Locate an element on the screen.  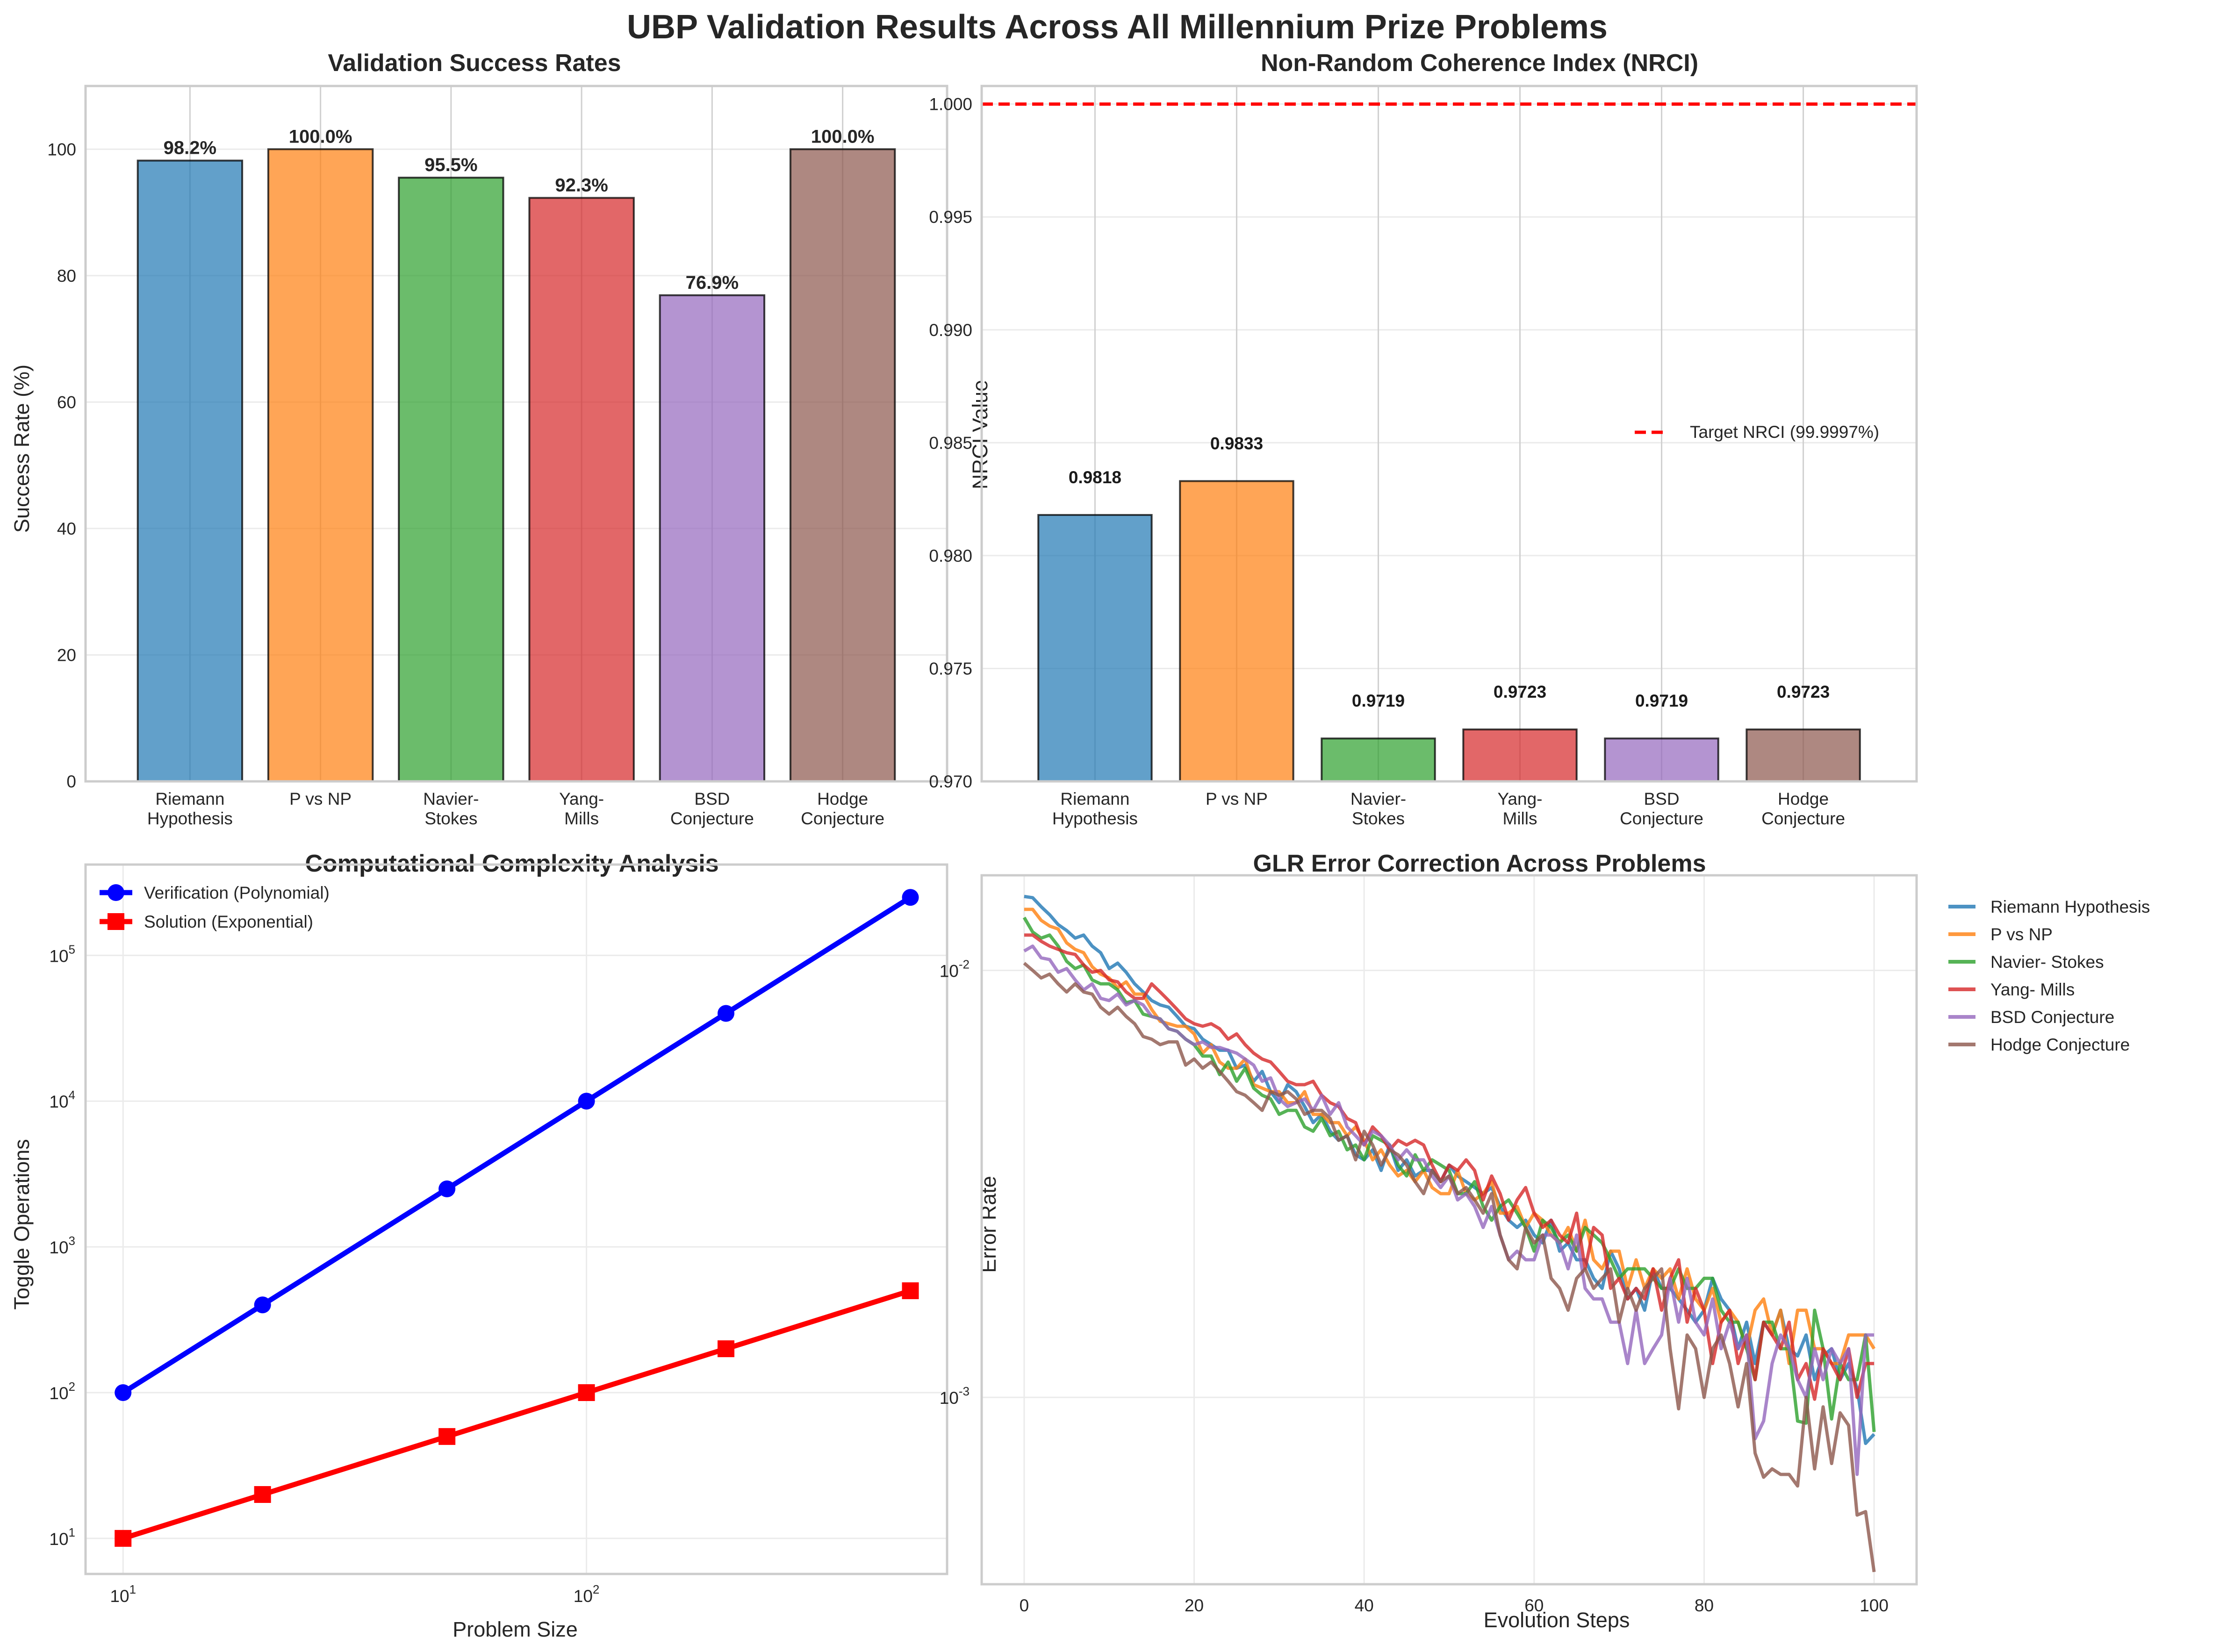
bar-value-label: 0.9818 is located at coordinates (1095, 477).